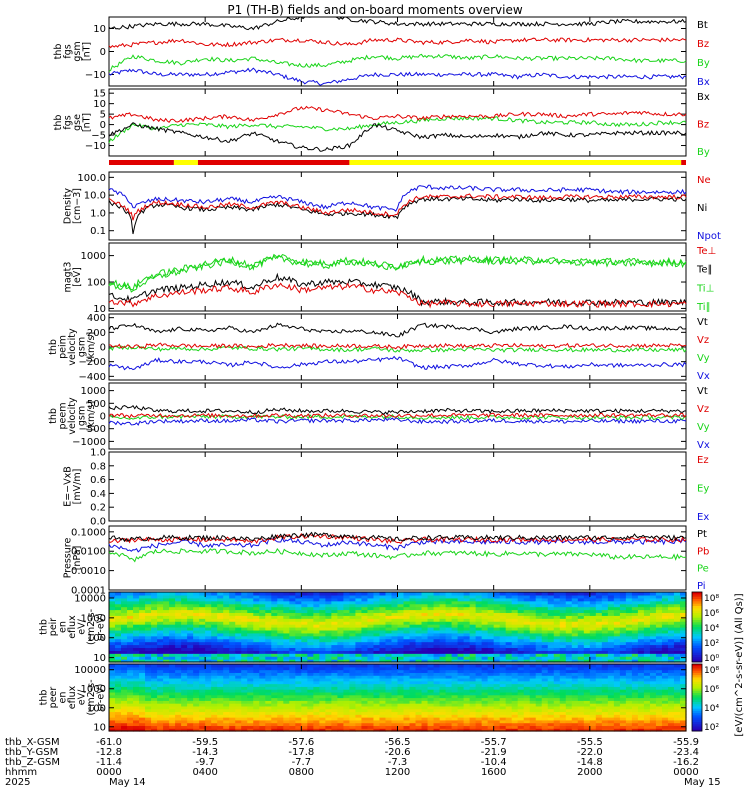 This screenshot has width=750, height=800. I want to click on colorbar-label: [eV/(cm^2-s-sr-eV)] (All Qs)], so click(739, 664).